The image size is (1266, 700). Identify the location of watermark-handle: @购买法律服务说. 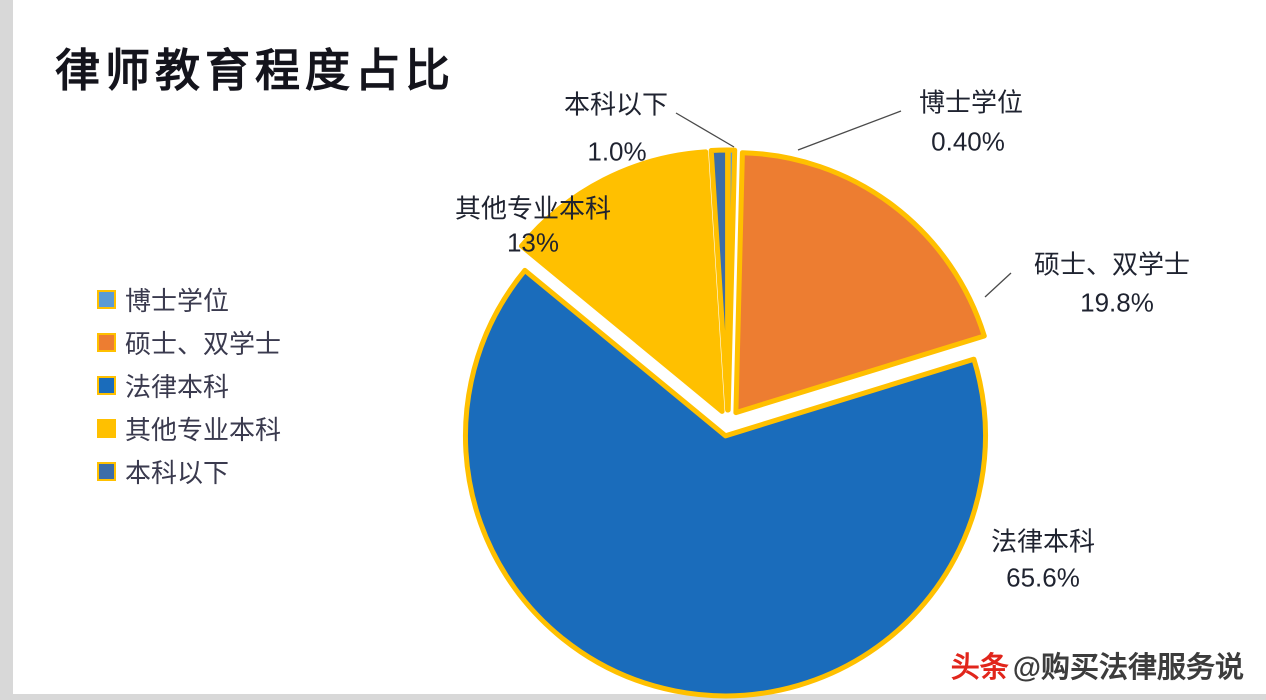
(1128, 668).